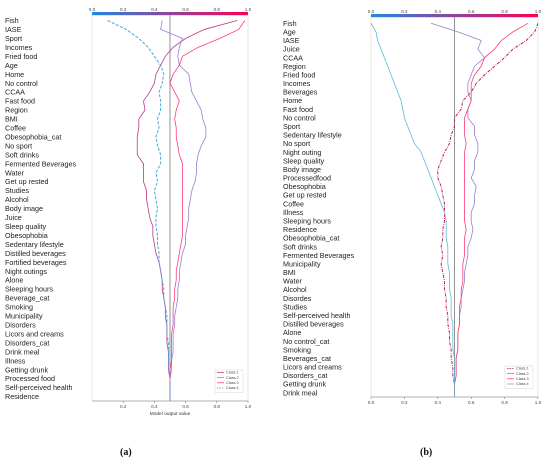  Describe the element at coordinates (302, 152) in the screenshot. I see `feature-label: Night outing` at that location.